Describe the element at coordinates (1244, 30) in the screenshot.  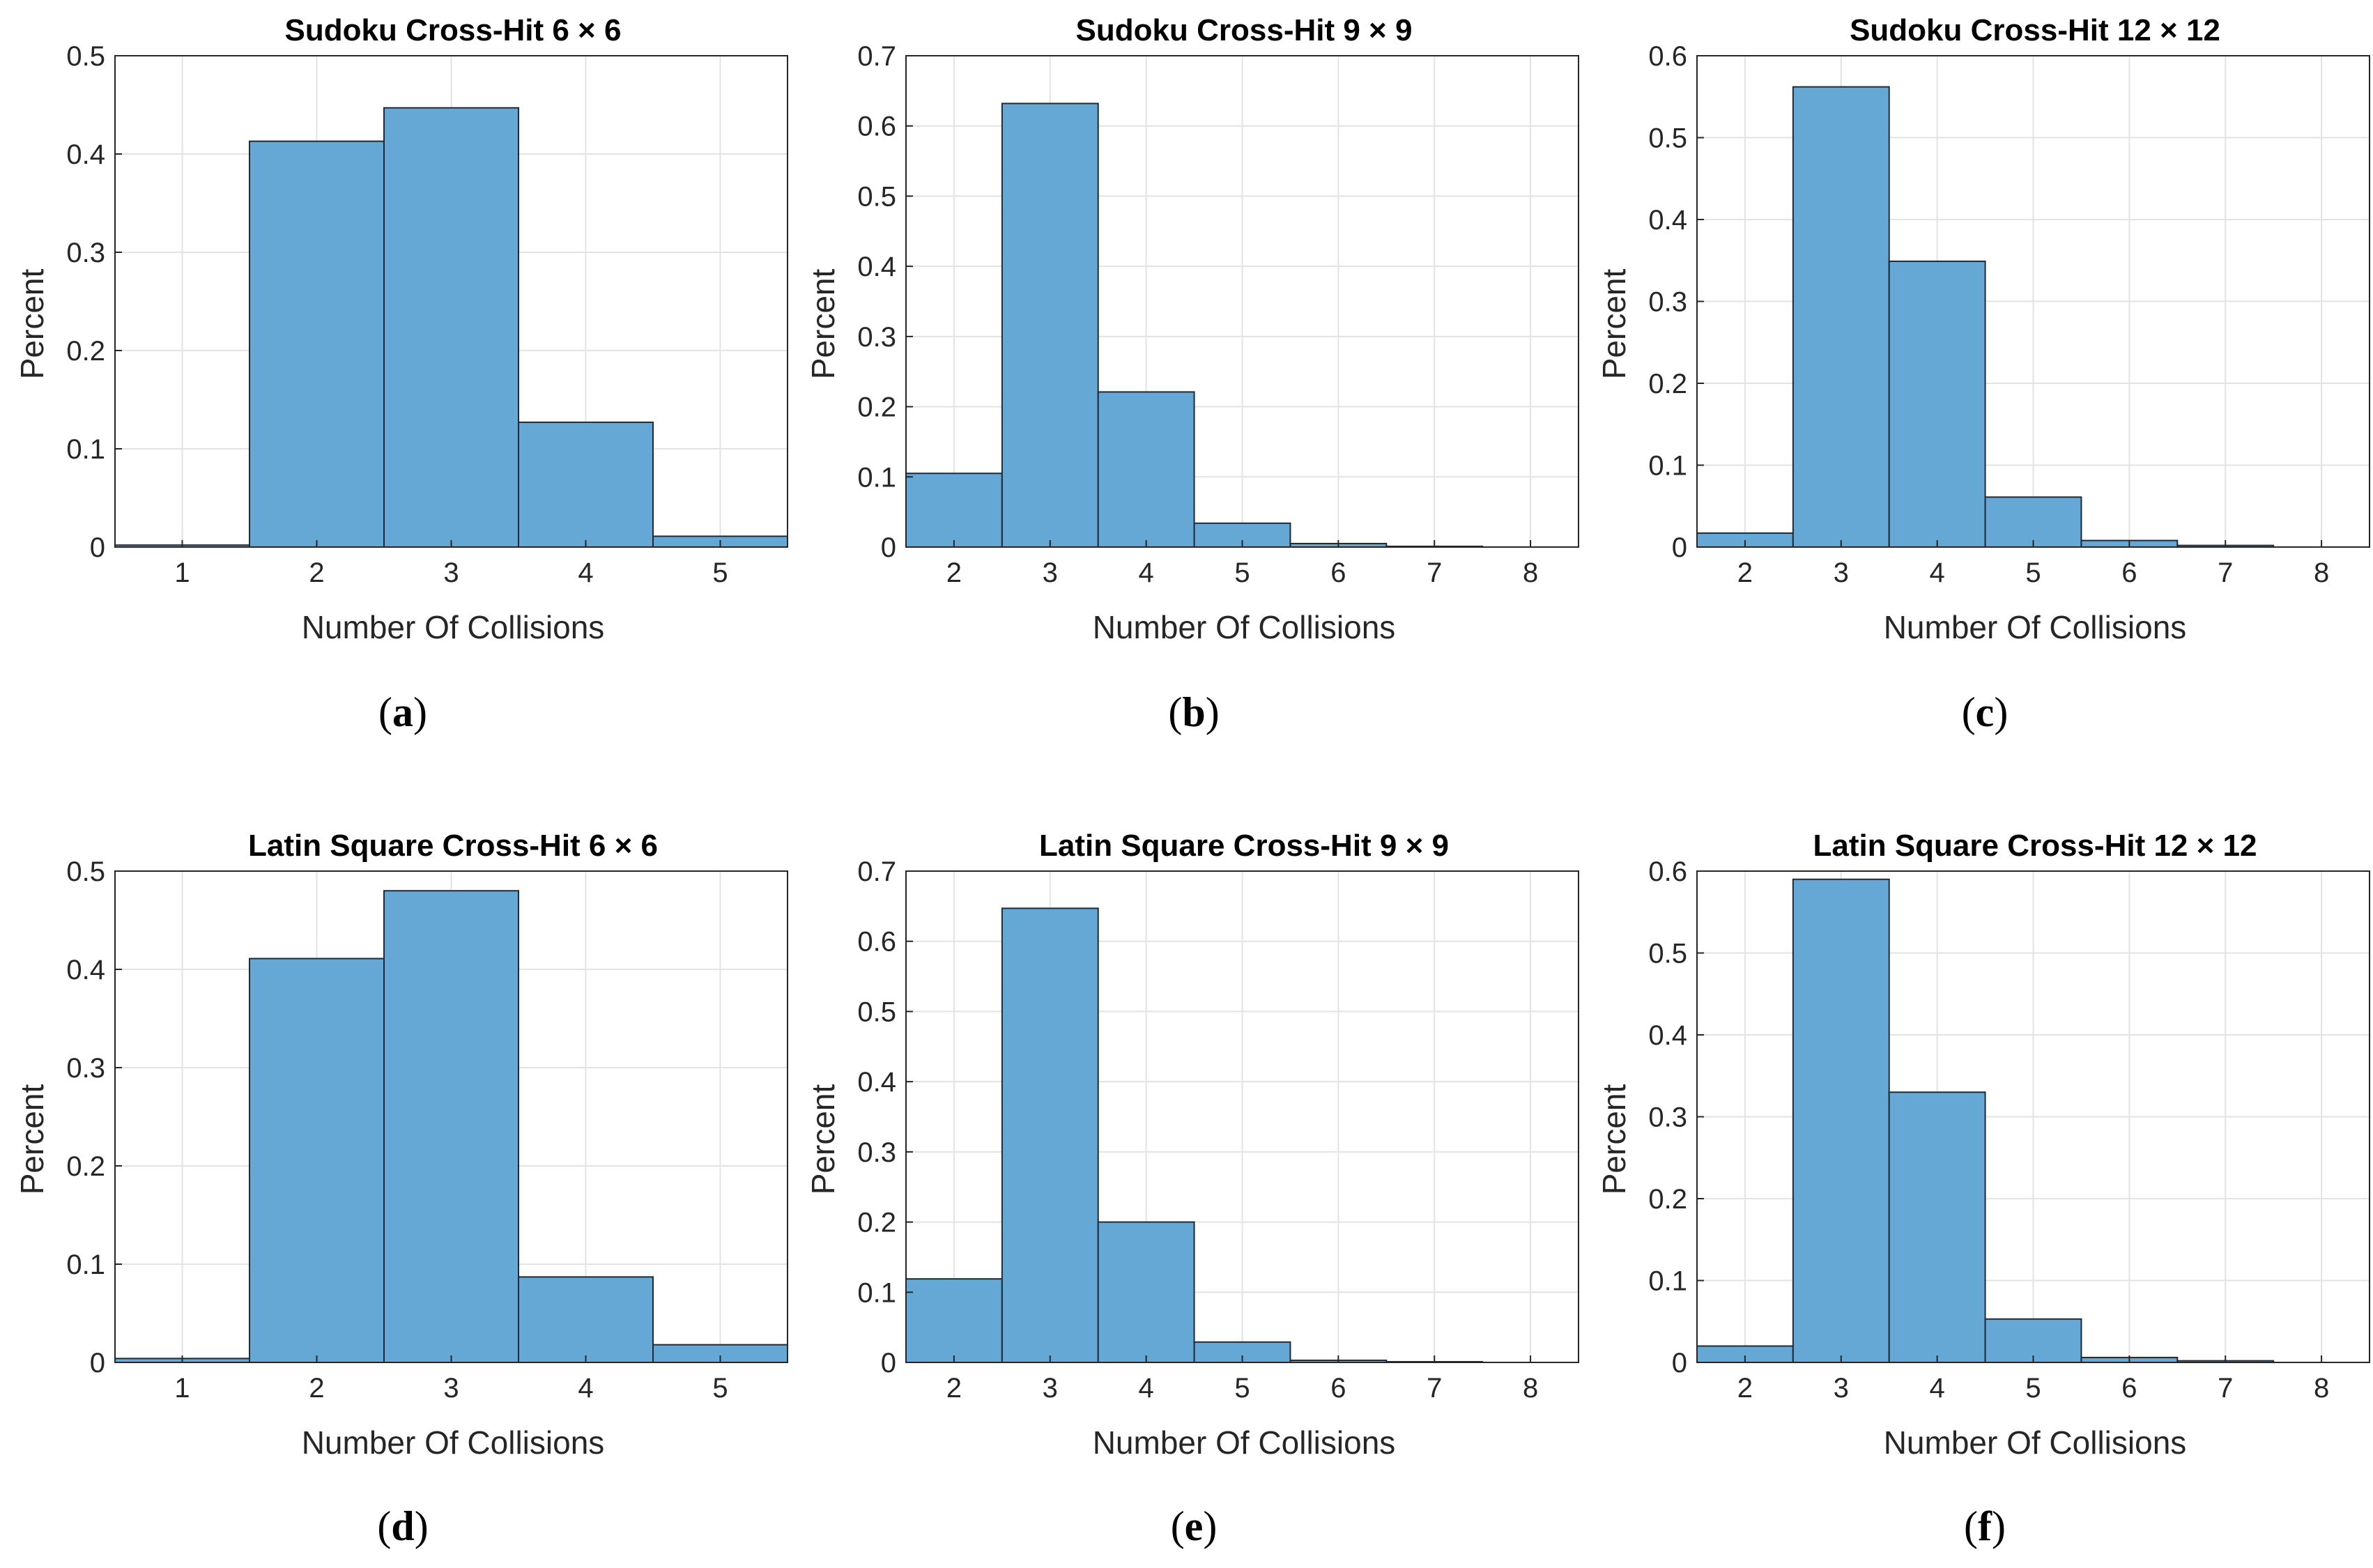
I see `chart-title: Sudoku Cross-Hit 9 × 9` at that location.